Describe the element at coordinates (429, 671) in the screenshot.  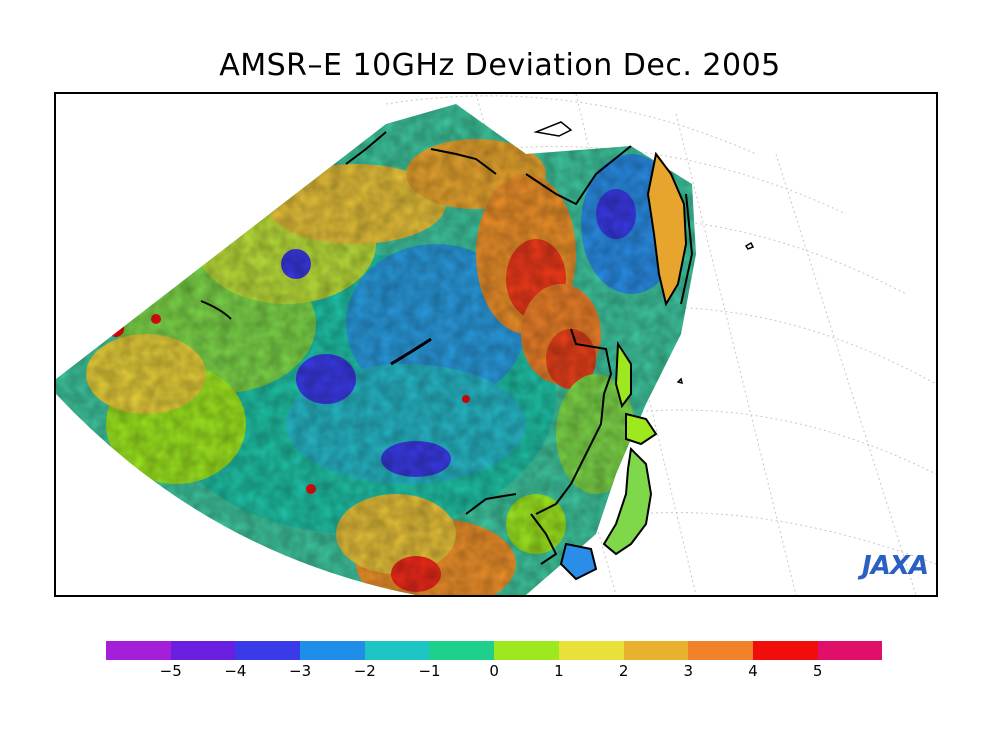
I see `colorbar-tick-label: −1` at that location.